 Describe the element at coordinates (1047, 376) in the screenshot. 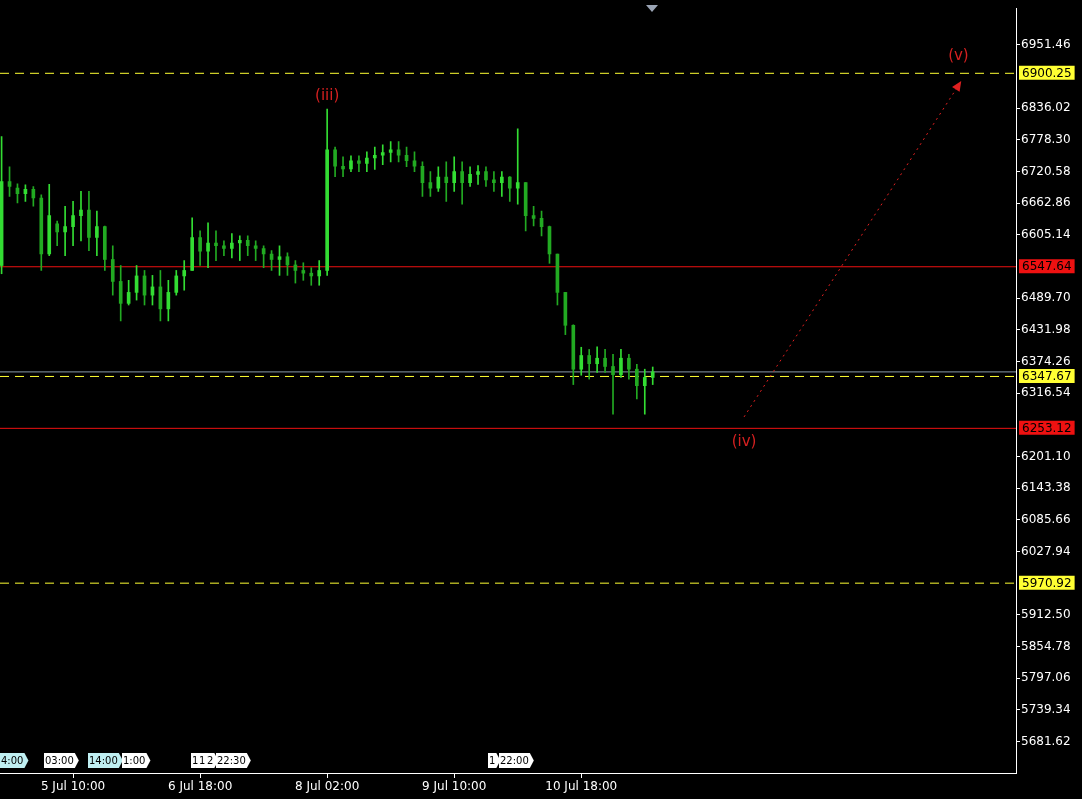

I see `ref-line-label: 6347.67` at that location.